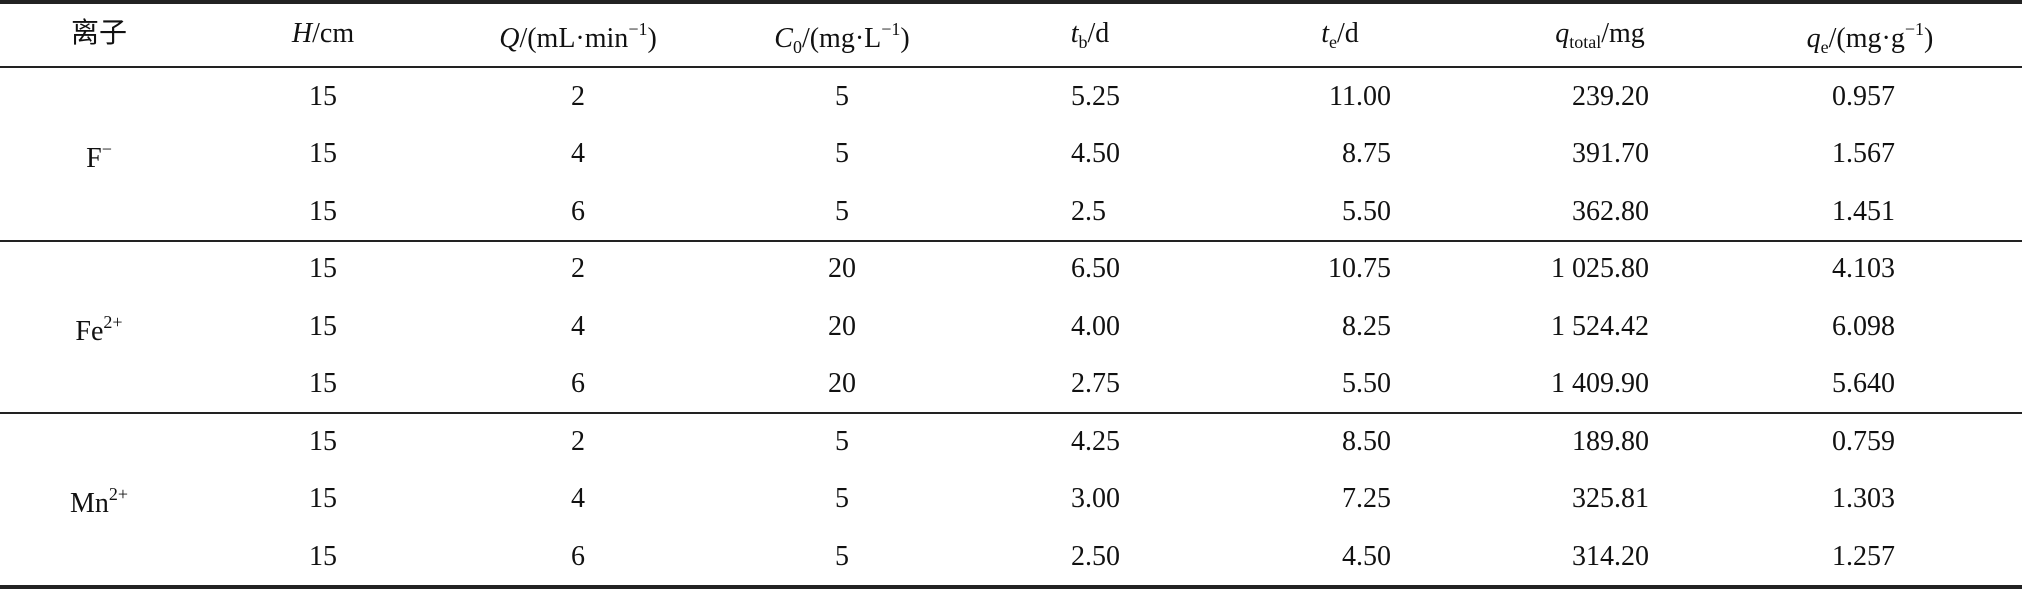 The height and width of the screenshot is (589, 2022). Describe the element at coordinates (1095, 441) in the screenshot. I see `data-cell: 4.25` at that location.